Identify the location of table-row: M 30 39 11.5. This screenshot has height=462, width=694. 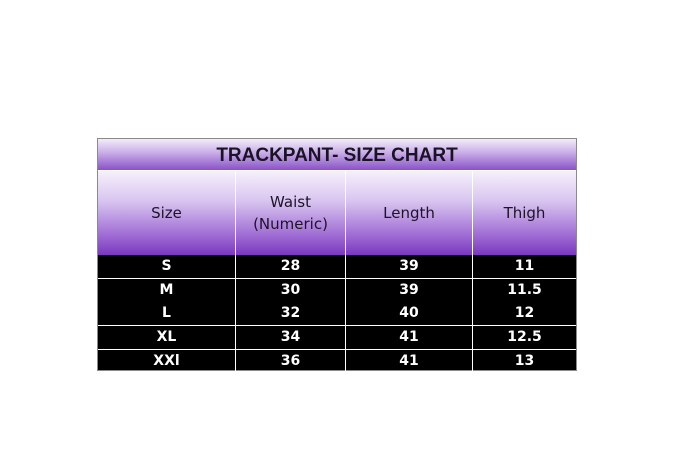
(337, 290).